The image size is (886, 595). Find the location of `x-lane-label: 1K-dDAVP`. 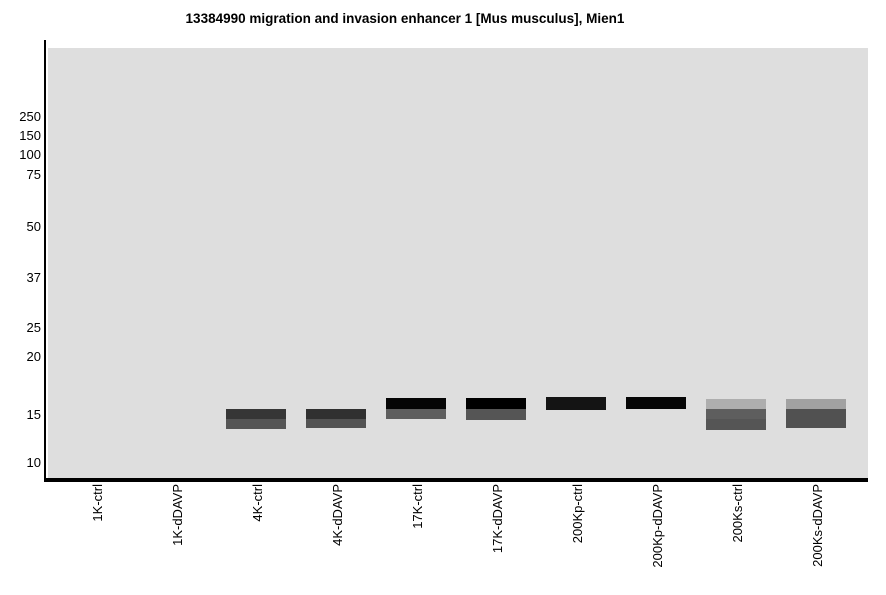

x-lane-label: 1K-dDAVP is located at coordinates (177, 515).